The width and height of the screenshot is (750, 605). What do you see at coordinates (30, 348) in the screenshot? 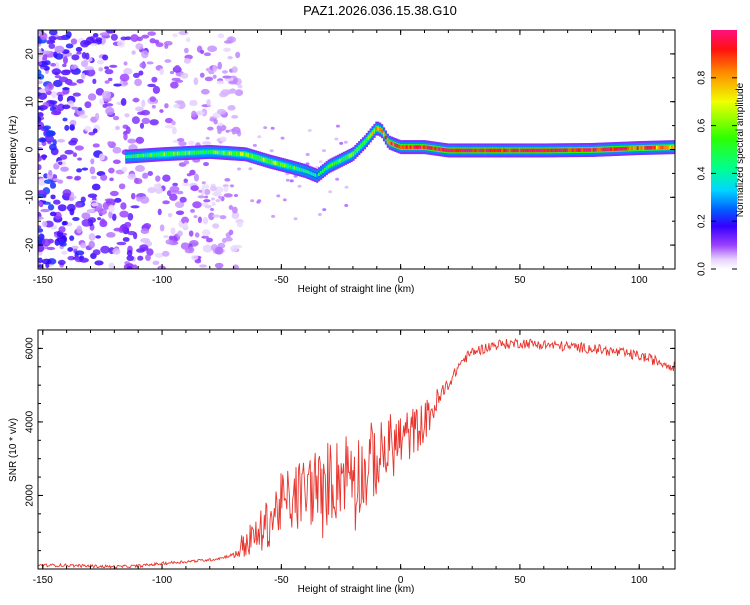
I see `y-tick-label: 6000` at bounding box center [30, 348].